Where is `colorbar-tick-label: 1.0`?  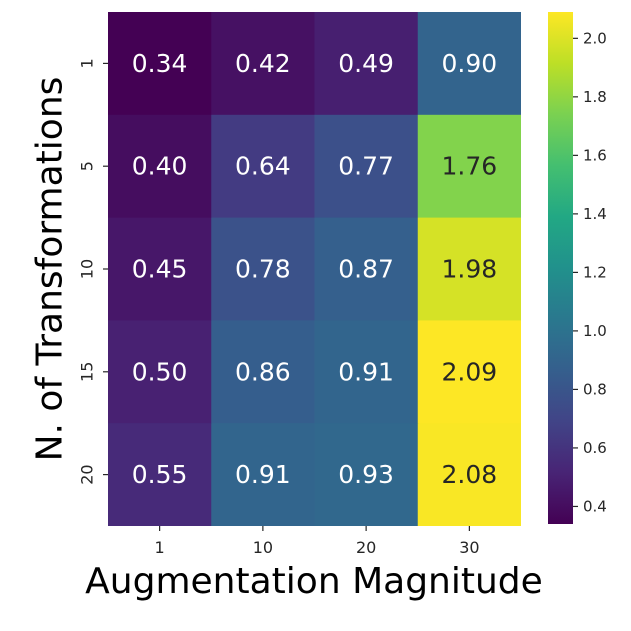
colorbar-tick-label: 1.0 is located at coordinates (595, 331).